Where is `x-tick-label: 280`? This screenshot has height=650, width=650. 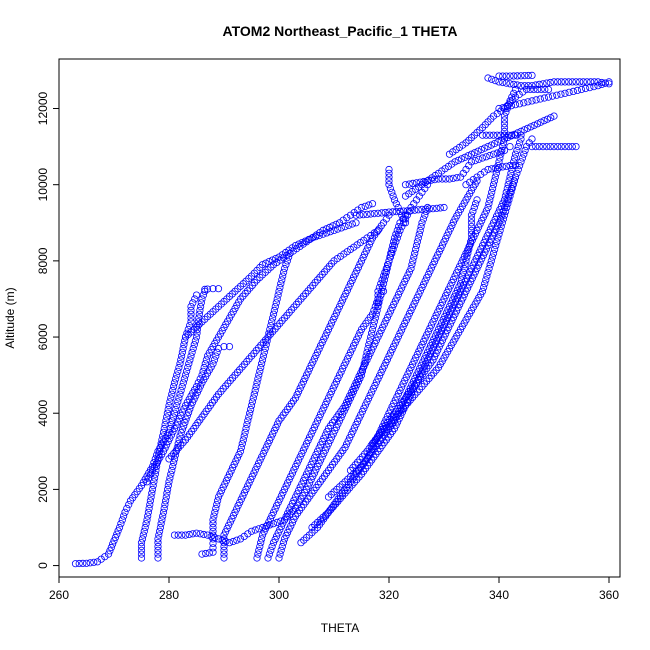 x-tick-label: 280 is located at coordinates (169, 595).